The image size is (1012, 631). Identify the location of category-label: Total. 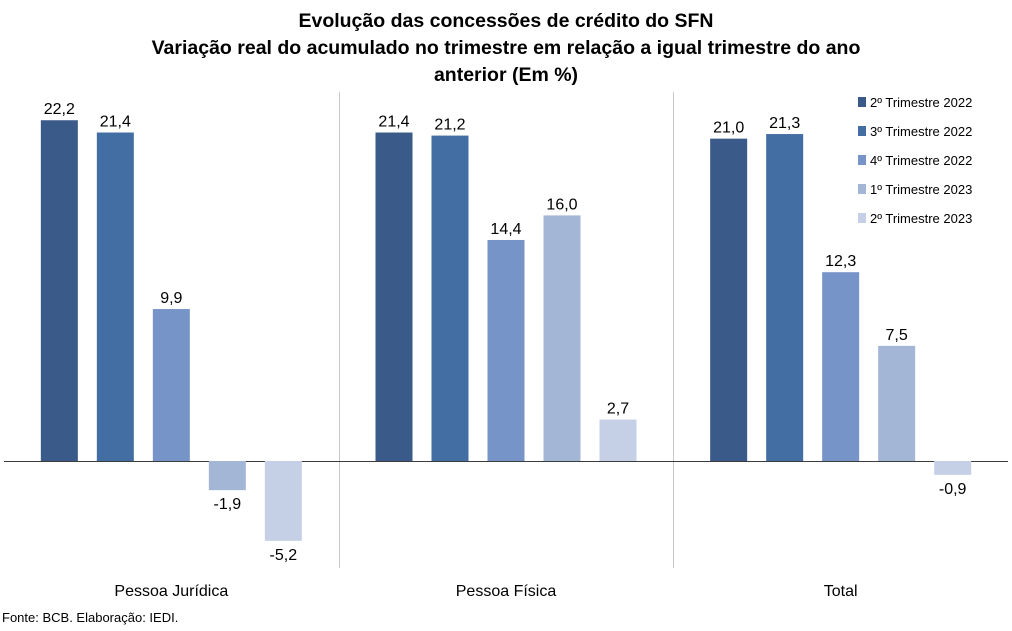
(841, 591).